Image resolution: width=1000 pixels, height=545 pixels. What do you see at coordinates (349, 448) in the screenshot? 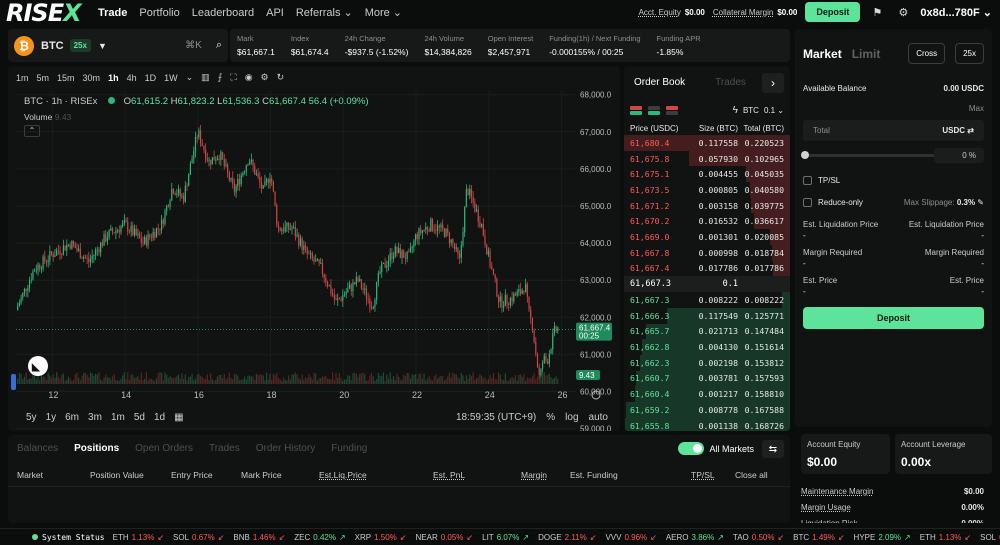
I see `tab-funding: Funding` at bounding box center [349, 448].